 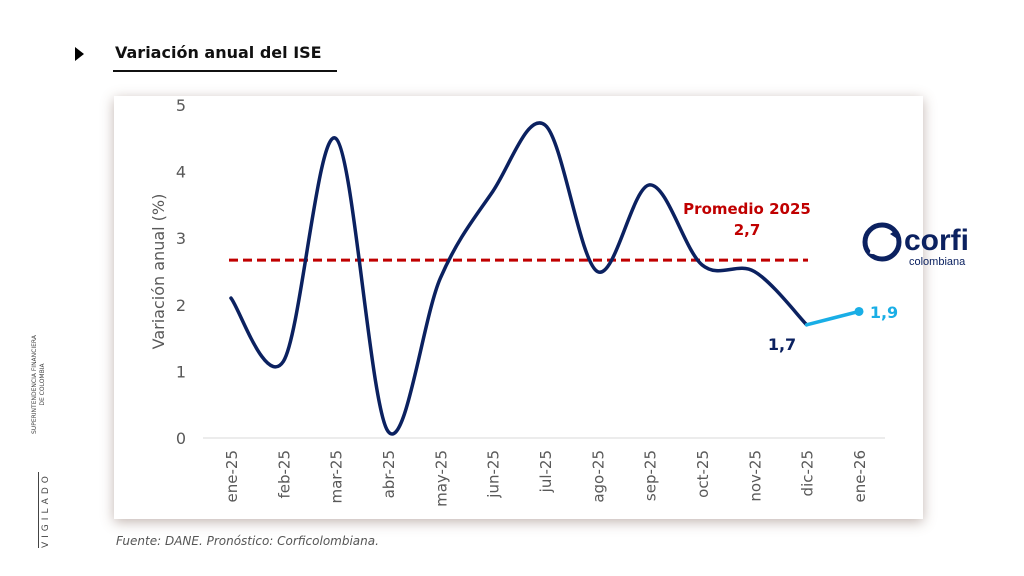 I want to click on y-tick-label: 4, so click(x=181, y=172).